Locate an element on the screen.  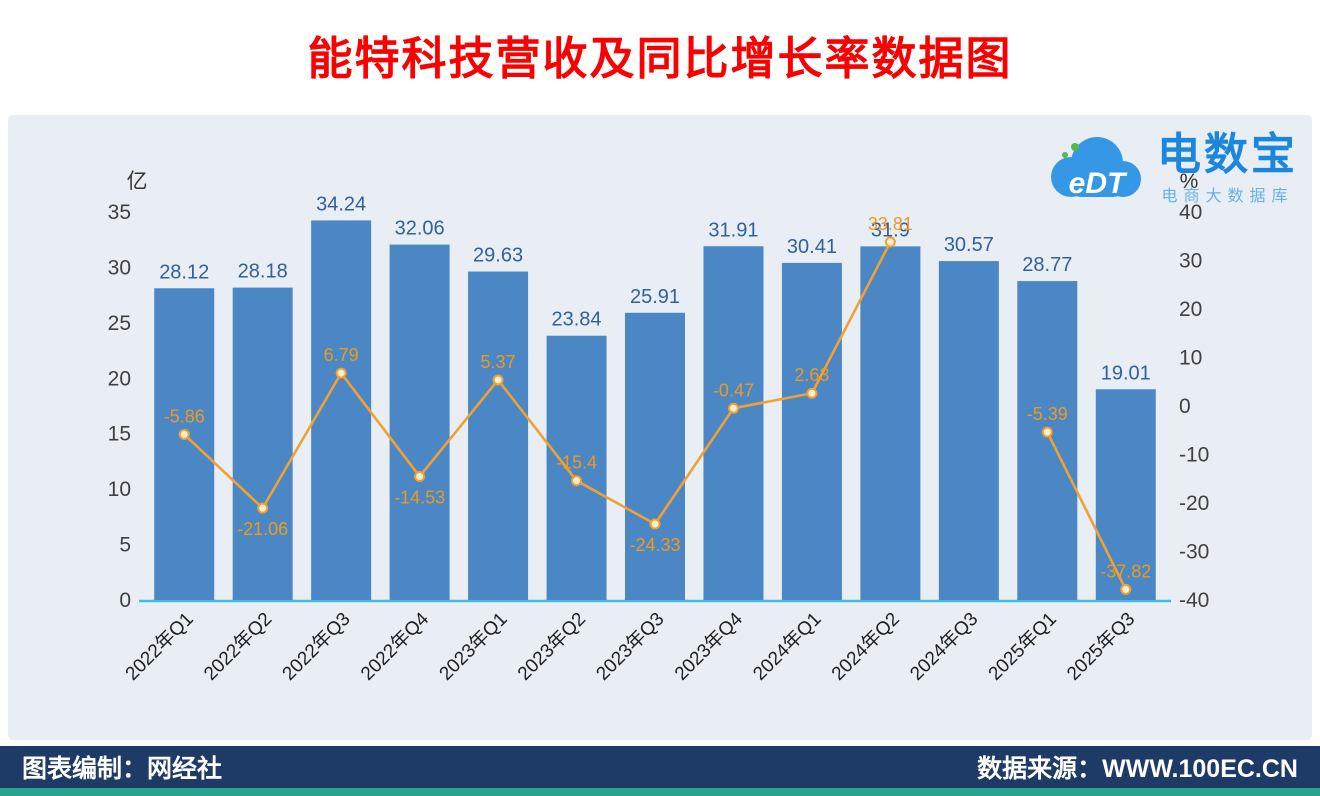
left-axis-tick: 25 is located at coordinates (119, 323).